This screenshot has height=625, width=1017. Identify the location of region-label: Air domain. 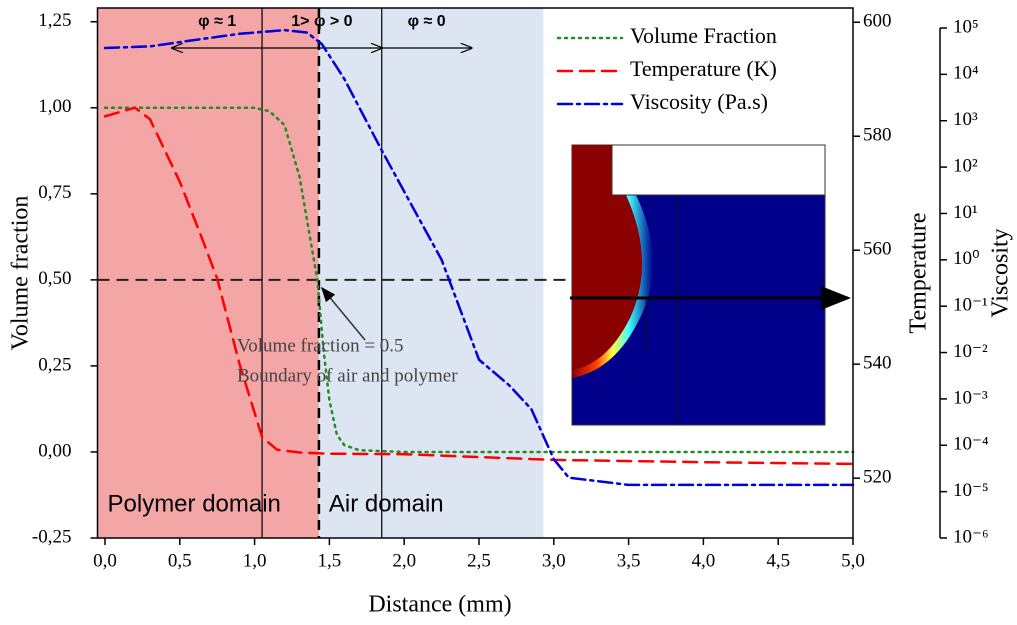
(386, 503).